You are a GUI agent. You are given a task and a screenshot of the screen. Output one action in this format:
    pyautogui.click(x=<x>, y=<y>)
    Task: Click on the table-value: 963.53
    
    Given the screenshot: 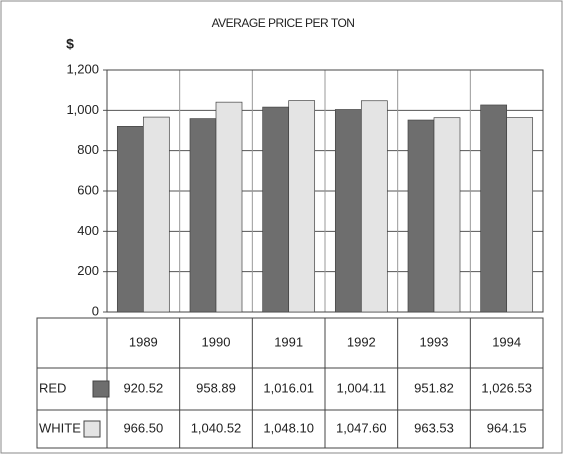 What is the action you would take?
    pyautogui.click(x=434, y=427)
    